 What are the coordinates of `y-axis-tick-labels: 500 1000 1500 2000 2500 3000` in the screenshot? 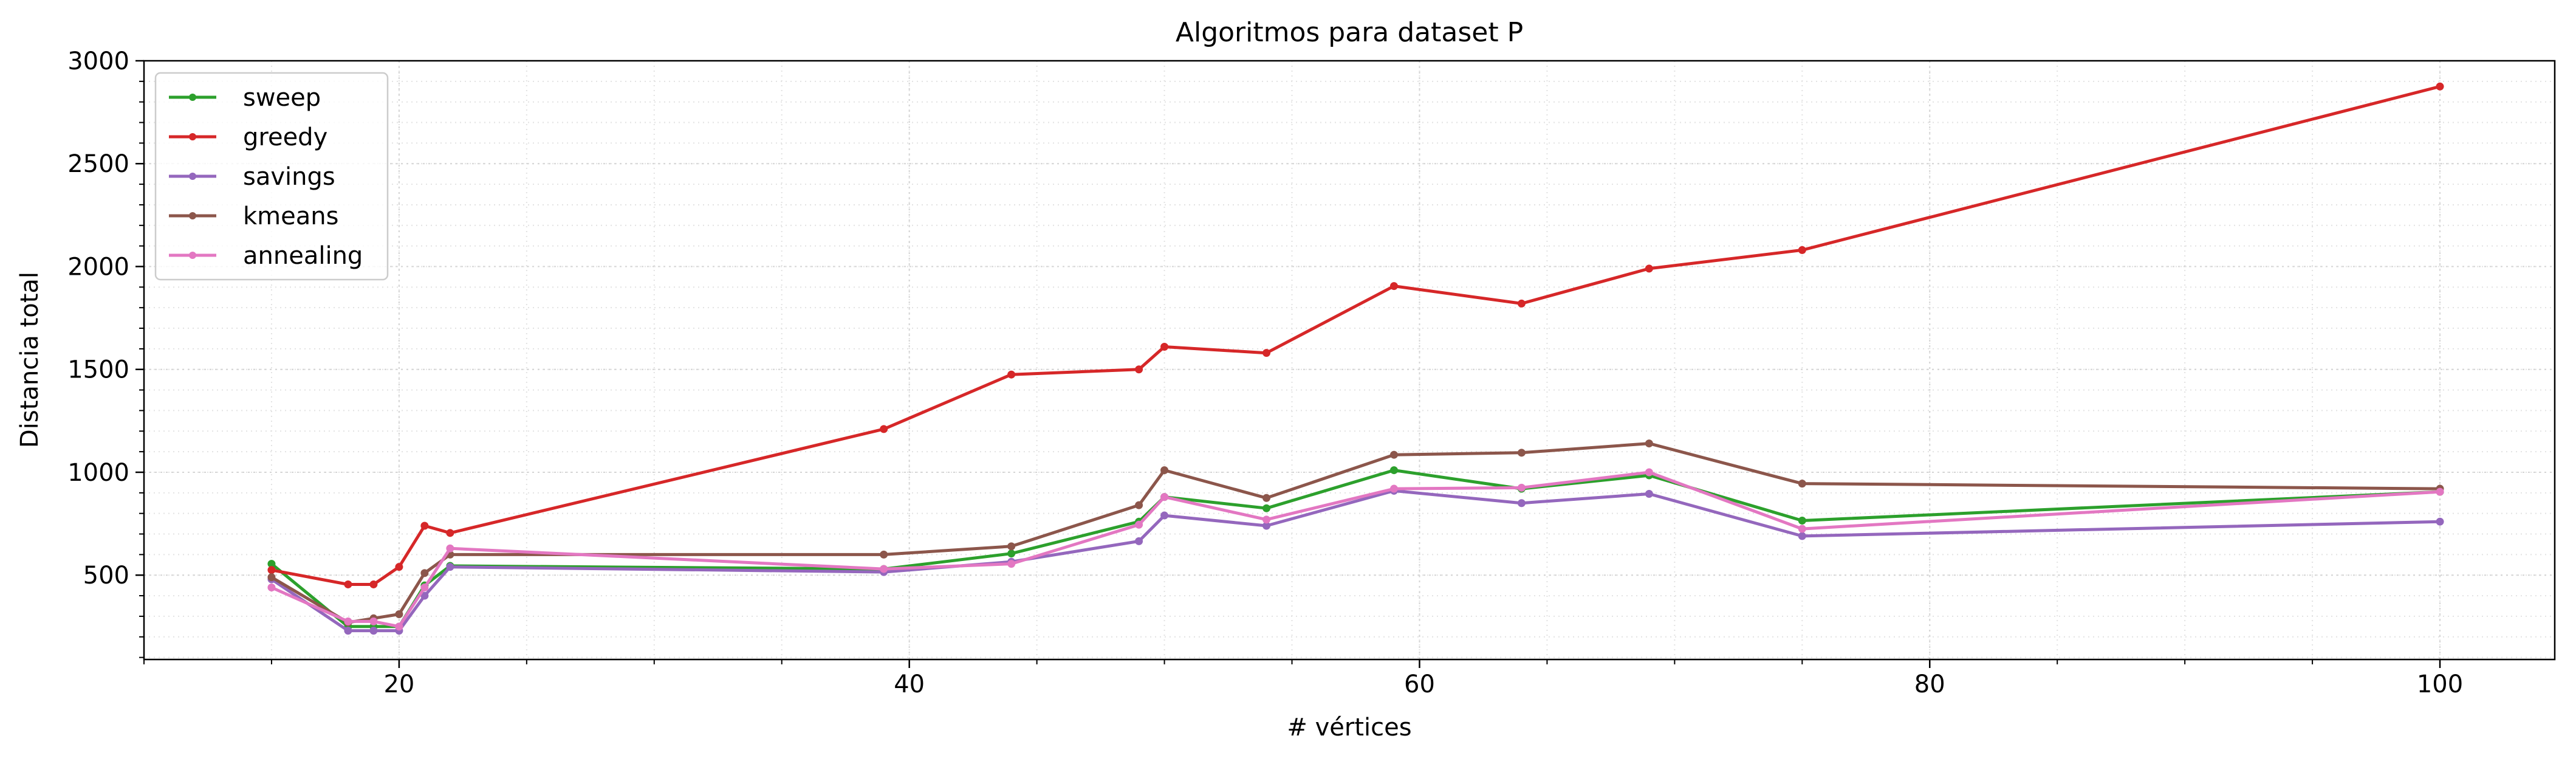 It's located at (98, 318).